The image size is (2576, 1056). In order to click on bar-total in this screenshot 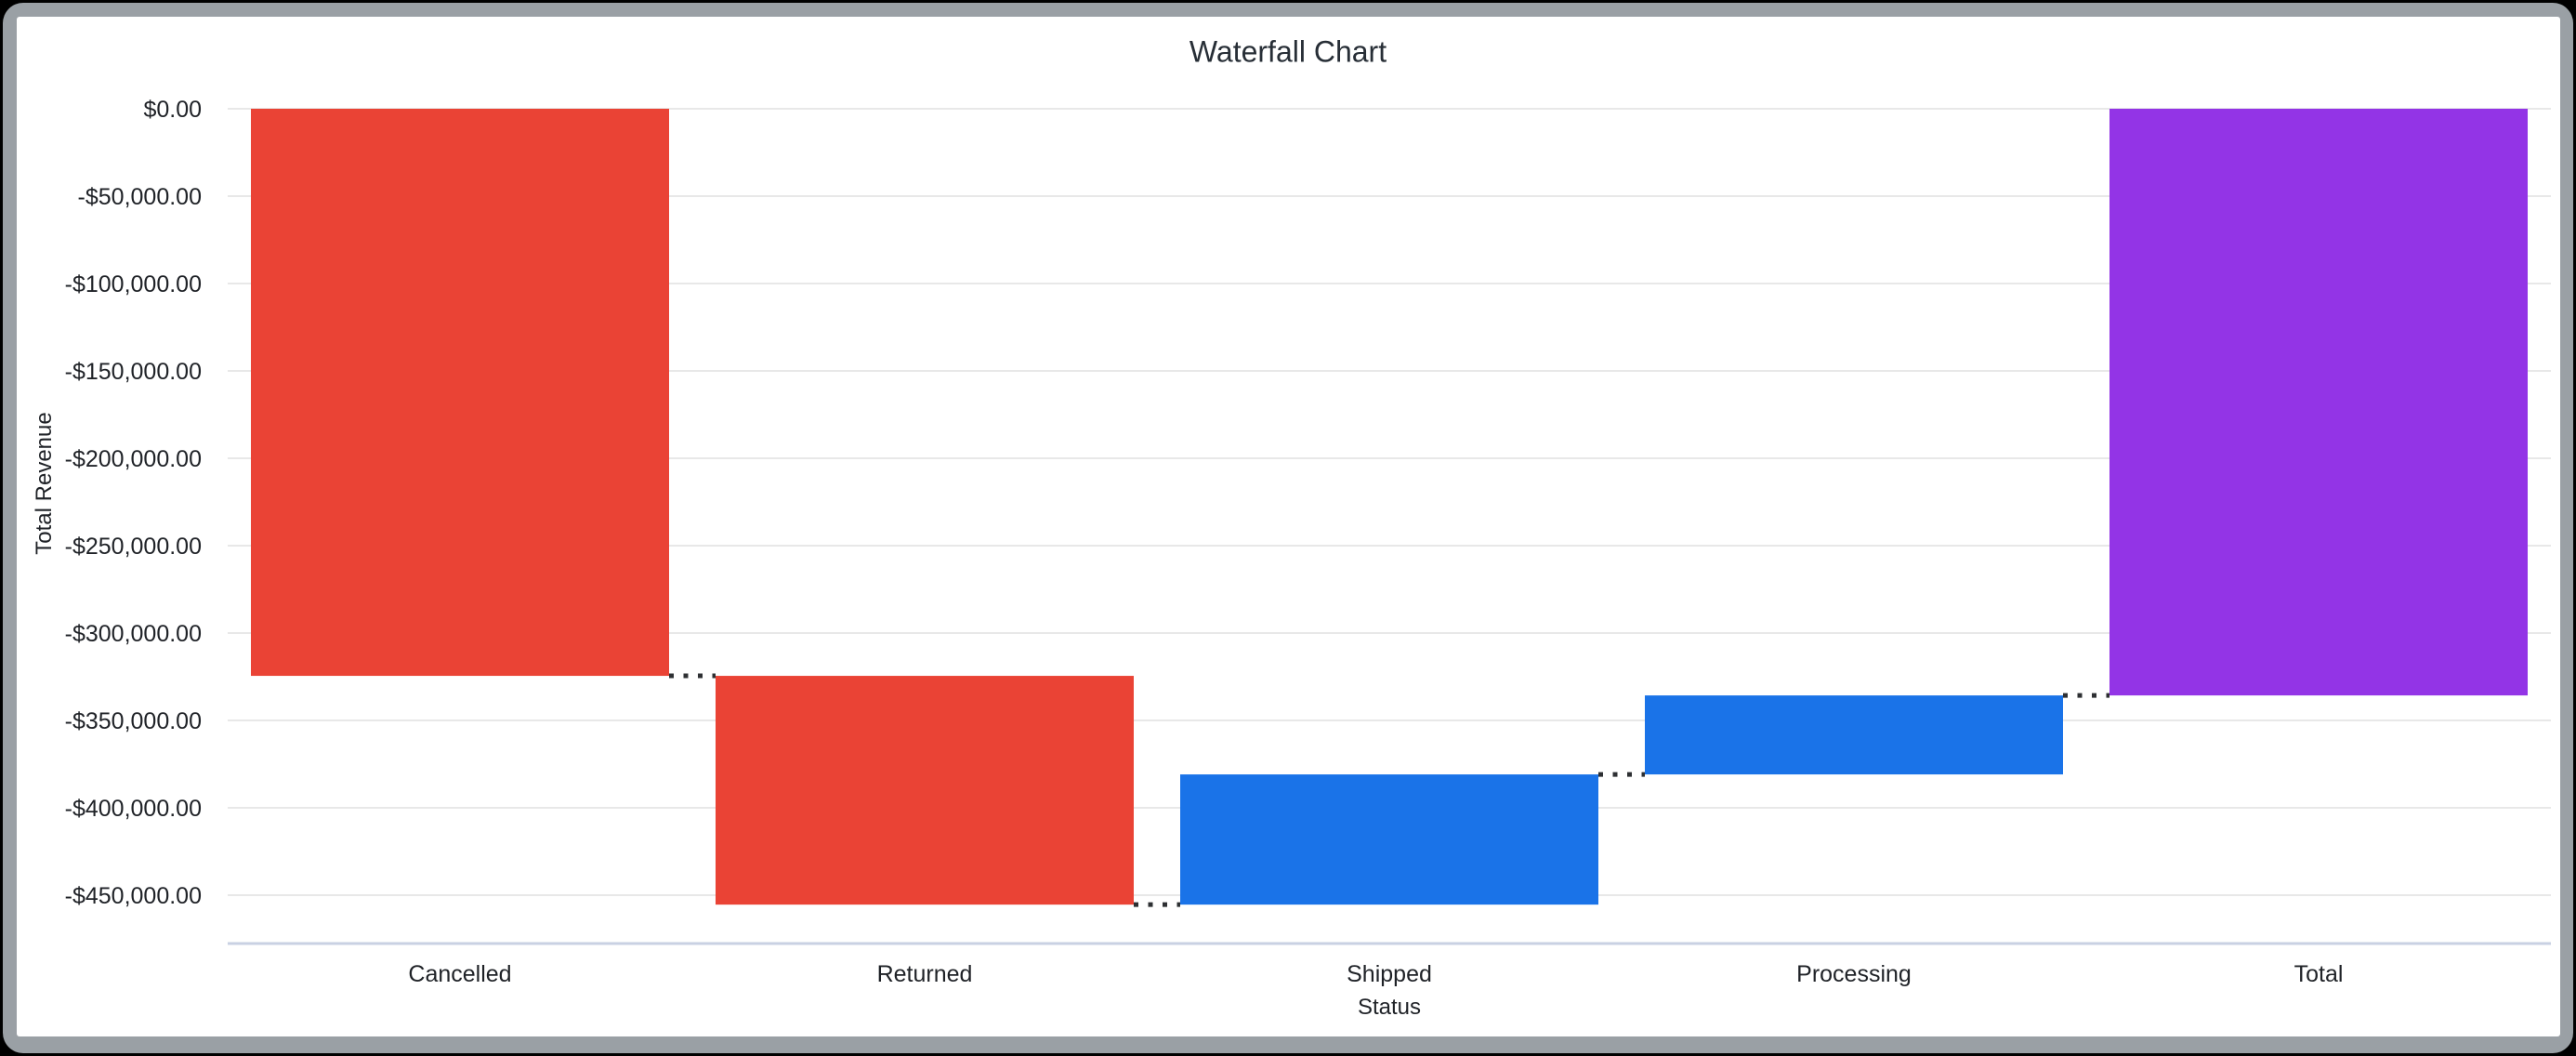, I will do `click(2318, 402)`.